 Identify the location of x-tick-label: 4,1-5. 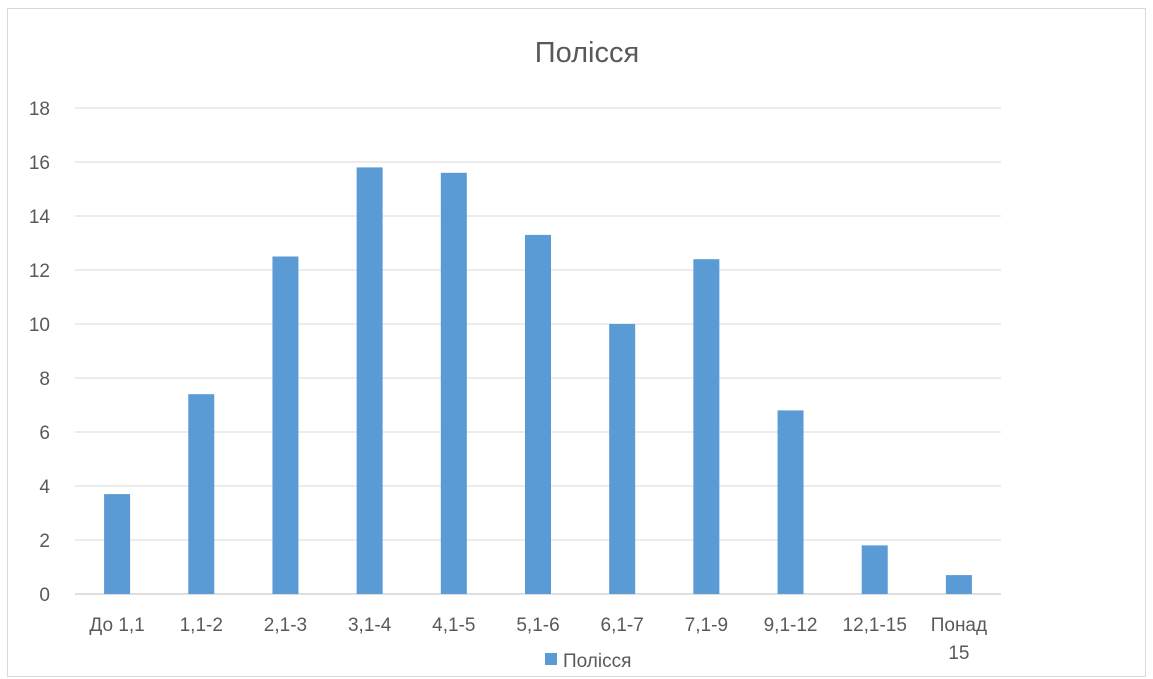
(453, 625).